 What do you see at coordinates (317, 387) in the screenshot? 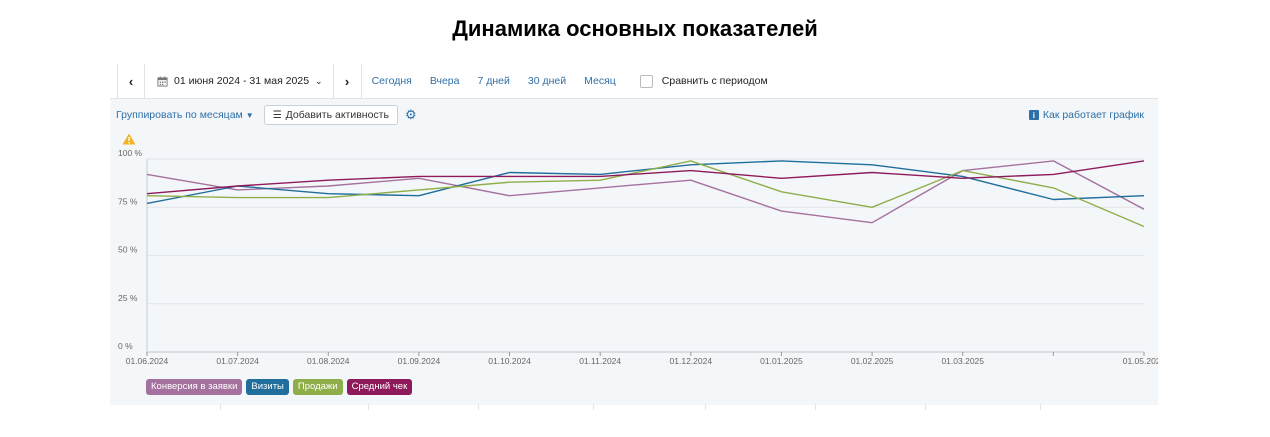
I see `legend-item-sales: Продажи` at bounding box center [317, 387].